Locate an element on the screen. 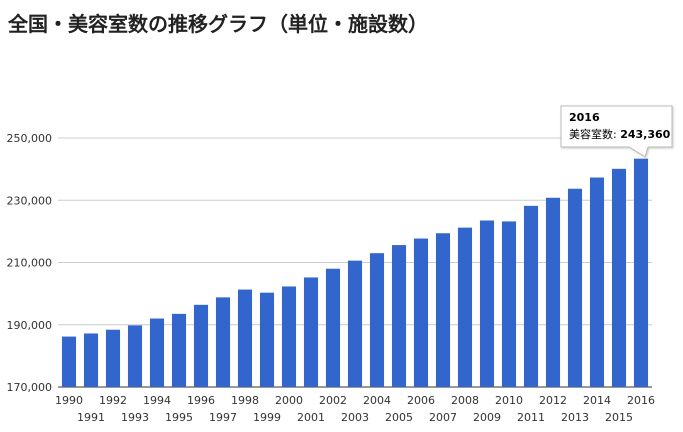 The width and height of the screenshot is (683, 432). x-tick-label: 1998 is located at coordinates (245, 400).